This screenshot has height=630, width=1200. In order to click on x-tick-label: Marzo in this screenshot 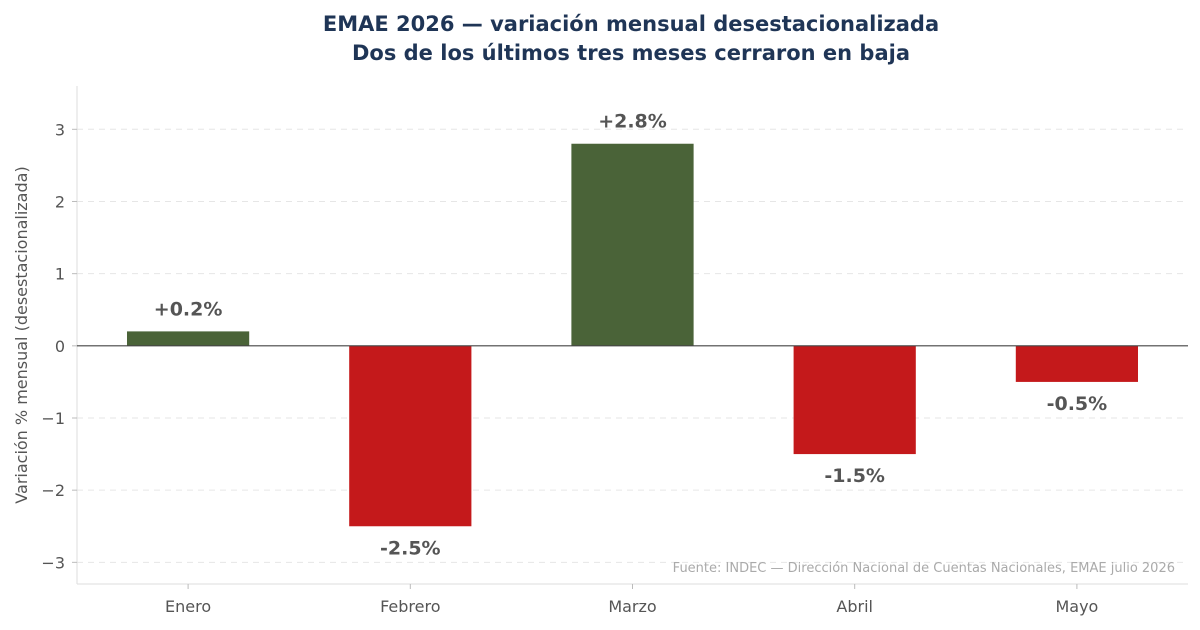, I will do `click(632, 606)`.